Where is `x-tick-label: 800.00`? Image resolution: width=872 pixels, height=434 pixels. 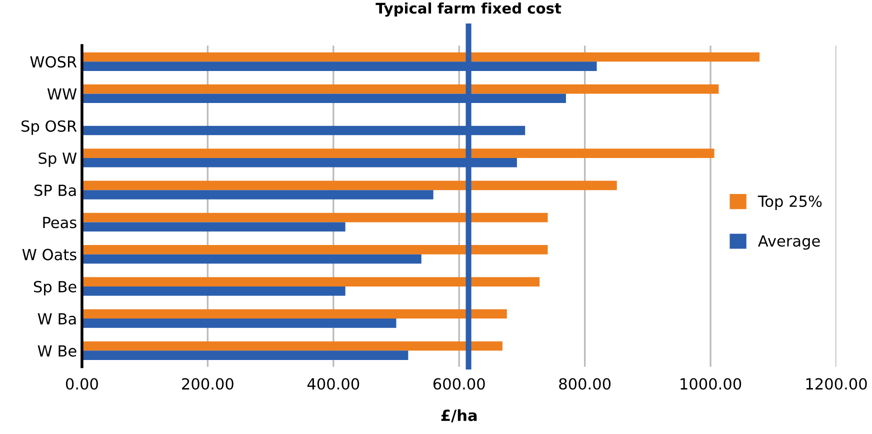
x-tick-label: 800.00 is located at coordinates (585, 384).